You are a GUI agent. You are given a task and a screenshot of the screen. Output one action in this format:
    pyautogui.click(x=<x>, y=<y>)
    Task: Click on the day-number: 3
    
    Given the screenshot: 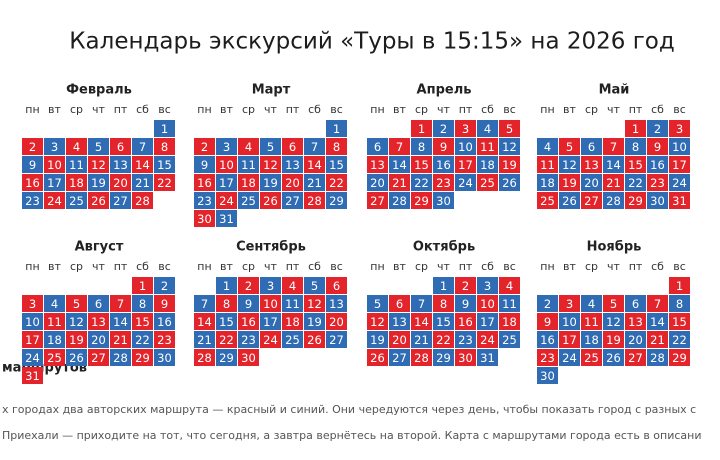 What is the action you would take?
    pyautogui.click(x=32, y=304)
    